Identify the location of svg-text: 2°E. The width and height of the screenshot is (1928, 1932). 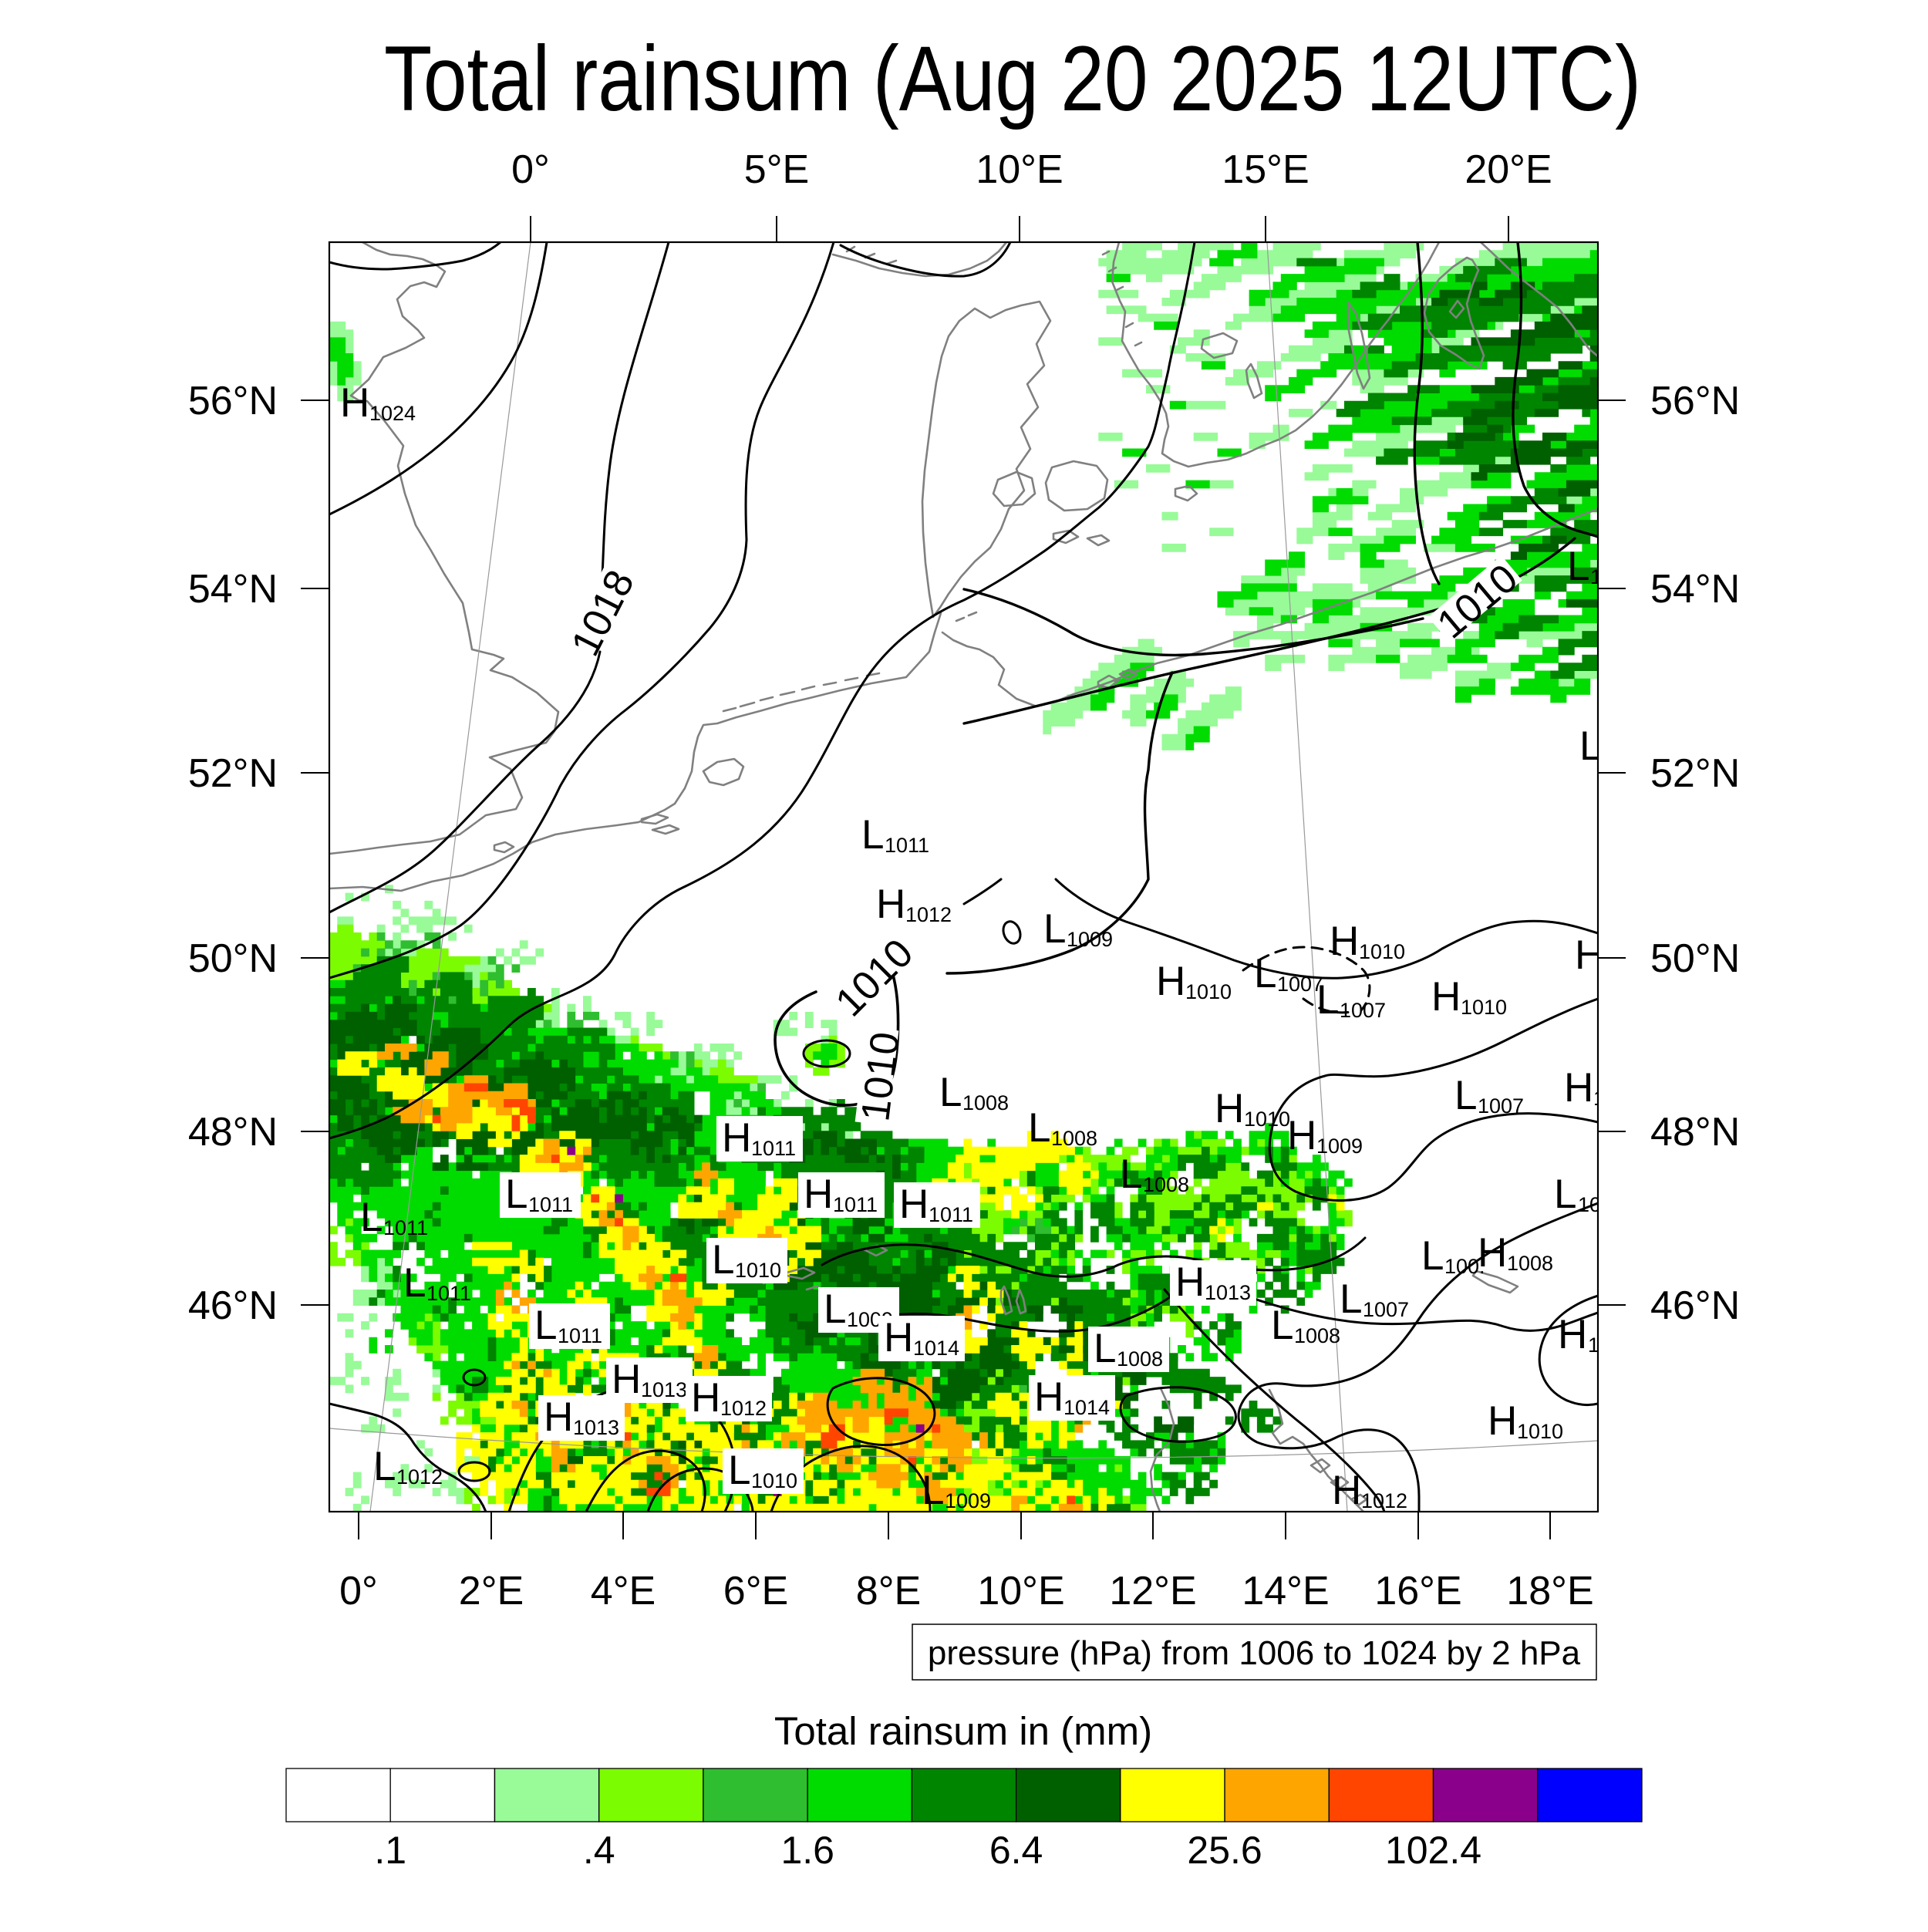
(491, 1591).